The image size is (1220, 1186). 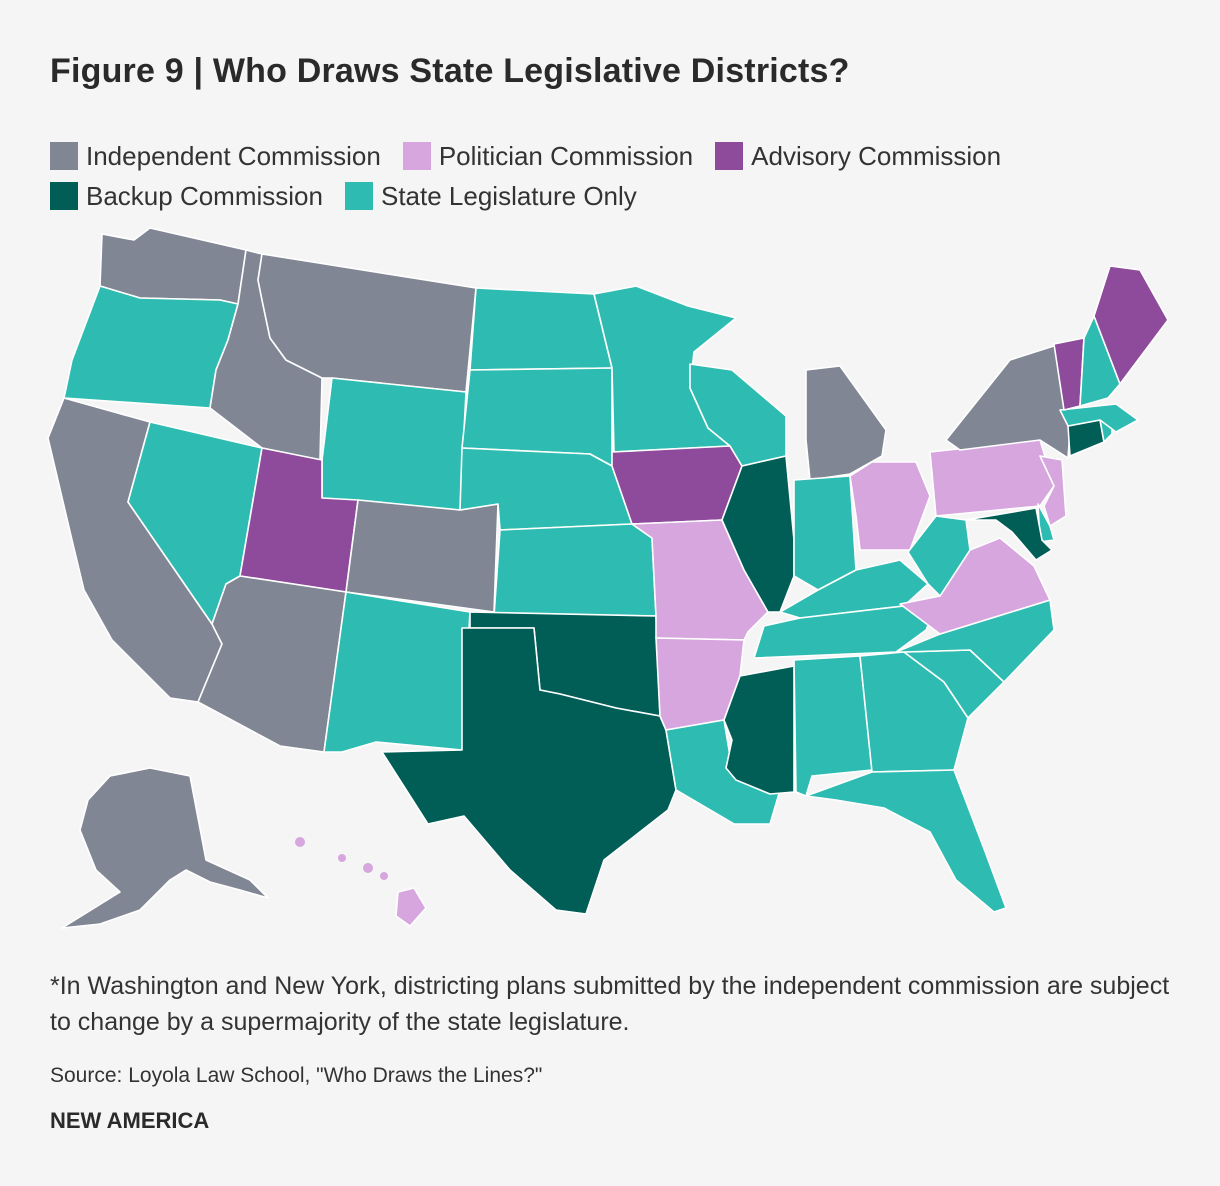 I want to click on state-ia, so click(x=677, y=485).